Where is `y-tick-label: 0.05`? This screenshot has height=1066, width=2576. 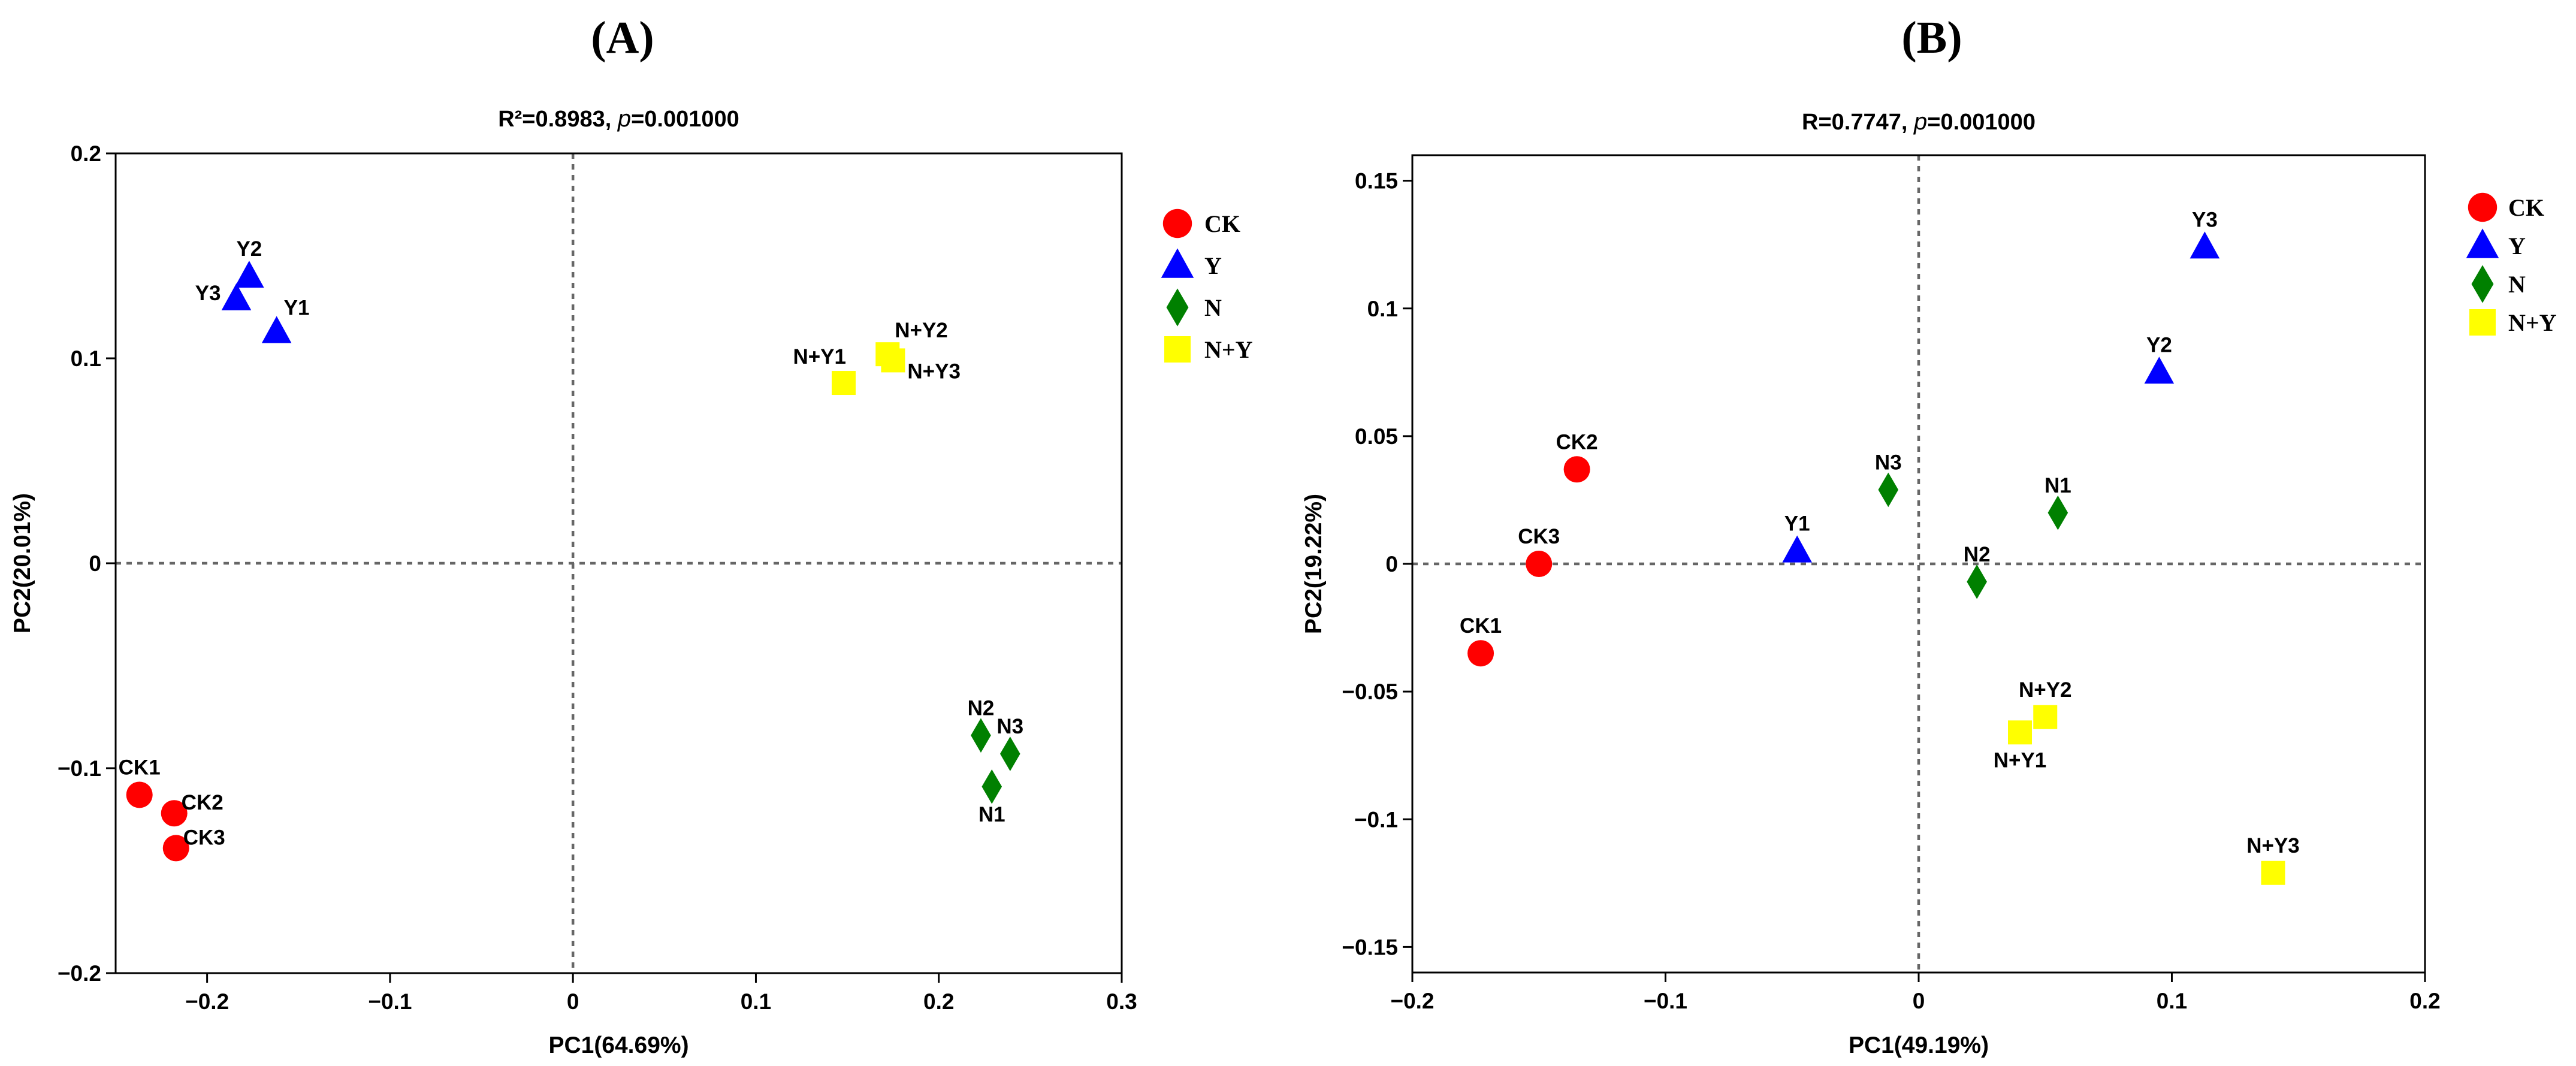 y-tick-label: 0.05 is located at coordinates (1377, 436).